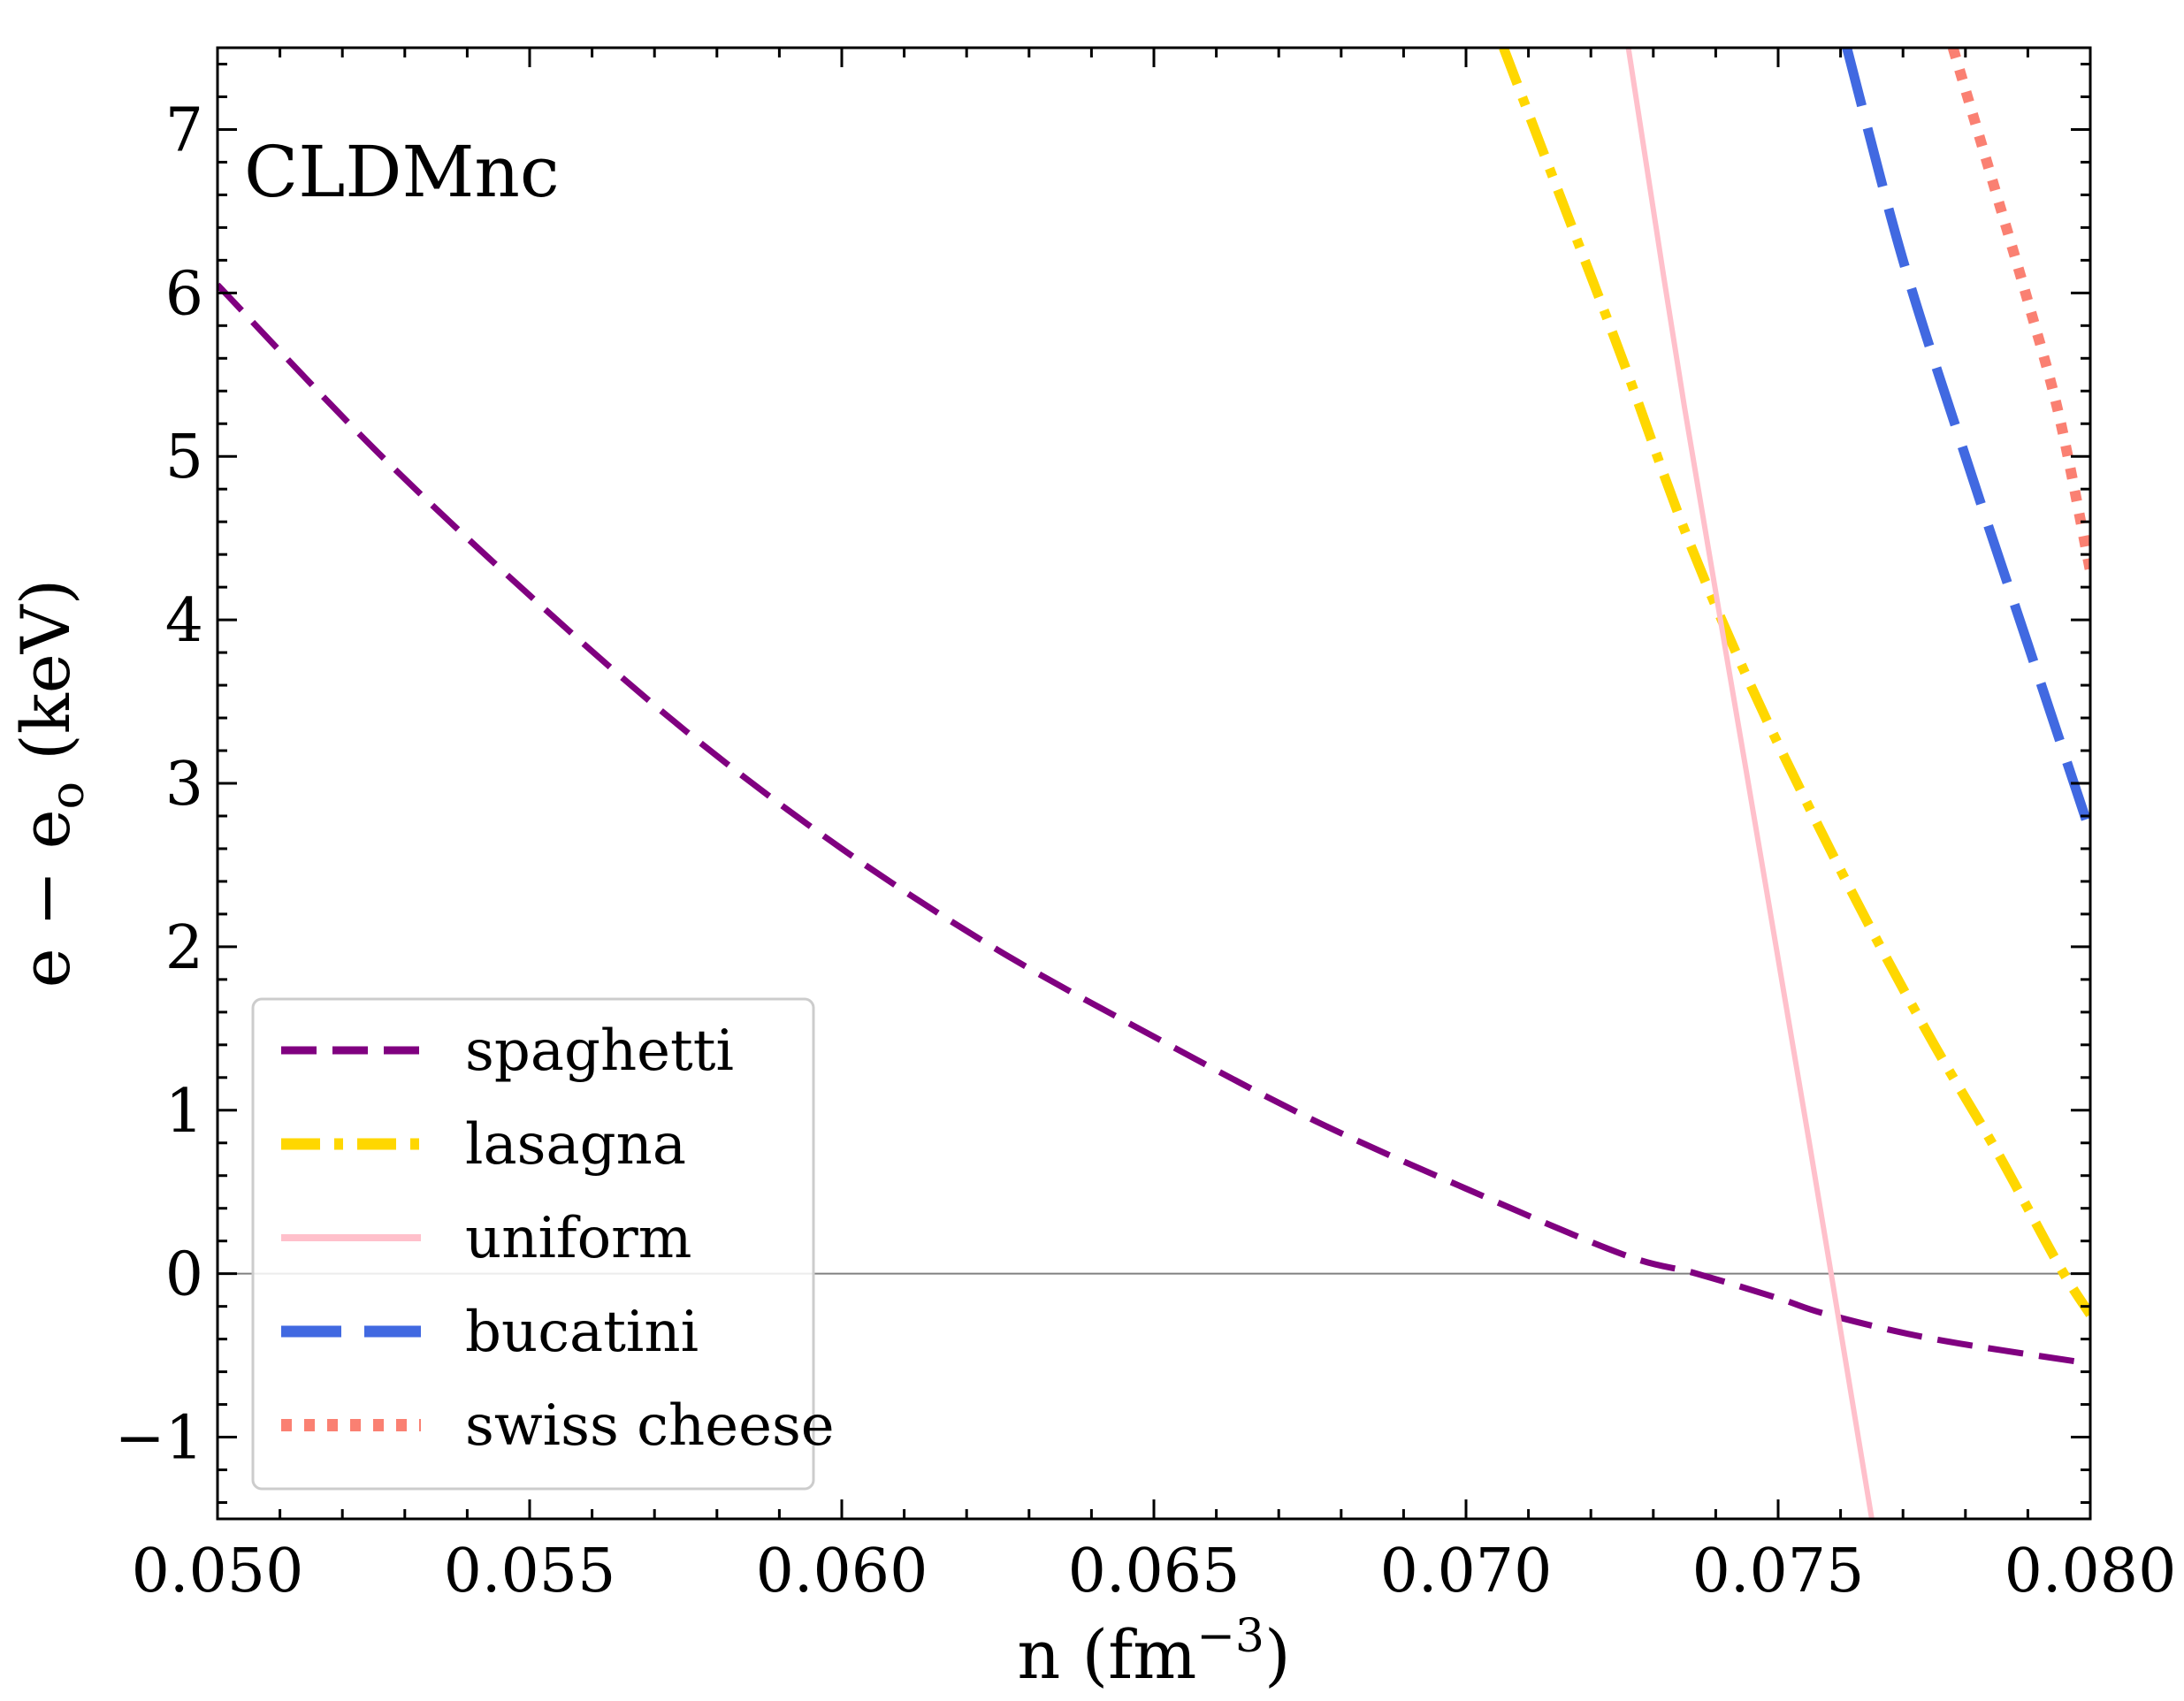 This screenshot has width=2184, height=1701. Describe the element at coordinates (1153, 1652) in the screenshot. I see `x-axis-label: n (fm−3)` at that location.